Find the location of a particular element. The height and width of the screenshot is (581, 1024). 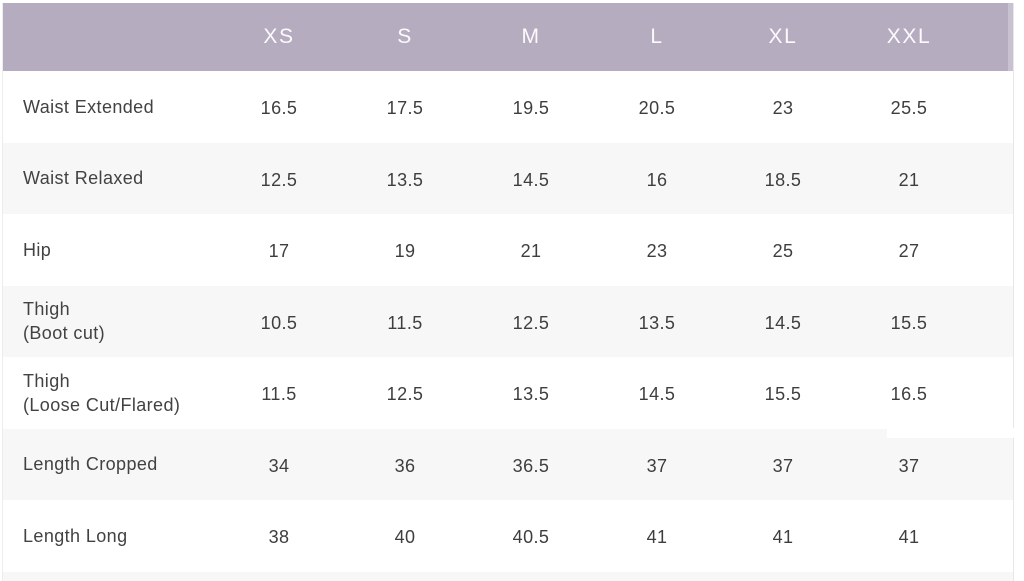

cell-thigh-loose-xs: 11.5 is located at coordinates (279, 394).